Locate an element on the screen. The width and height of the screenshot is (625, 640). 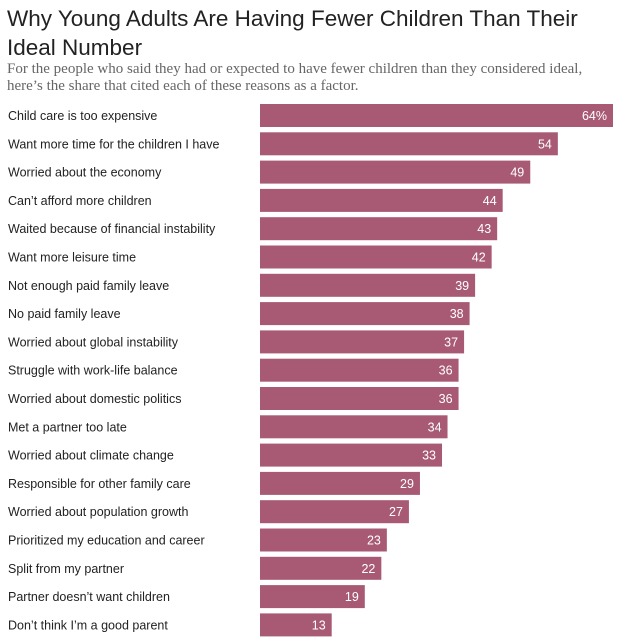
category-label: Don’t think I’m a good parent is located at coordinates (88, 625).